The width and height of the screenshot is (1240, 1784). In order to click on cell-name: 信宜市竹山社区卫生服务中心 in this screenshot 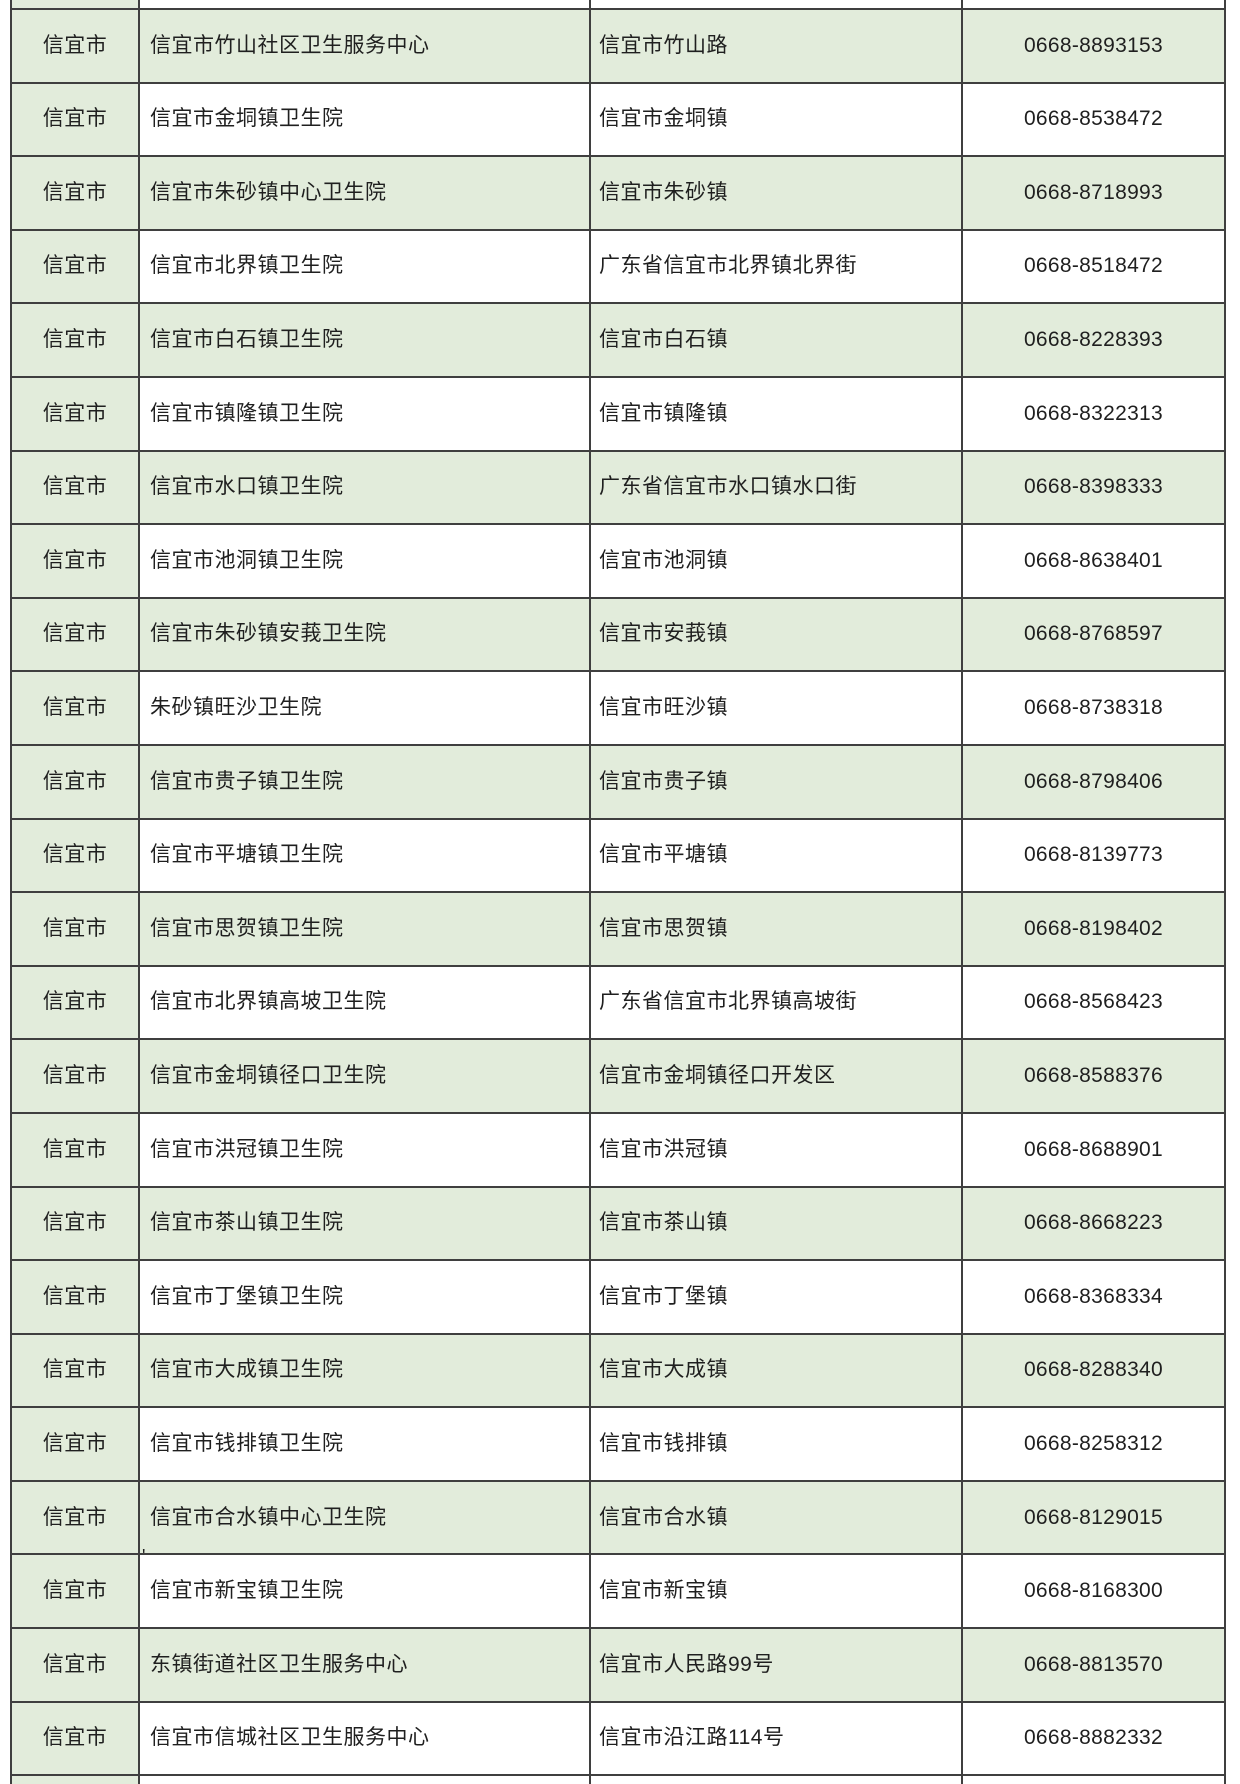, I will do `click(364, 46)`.